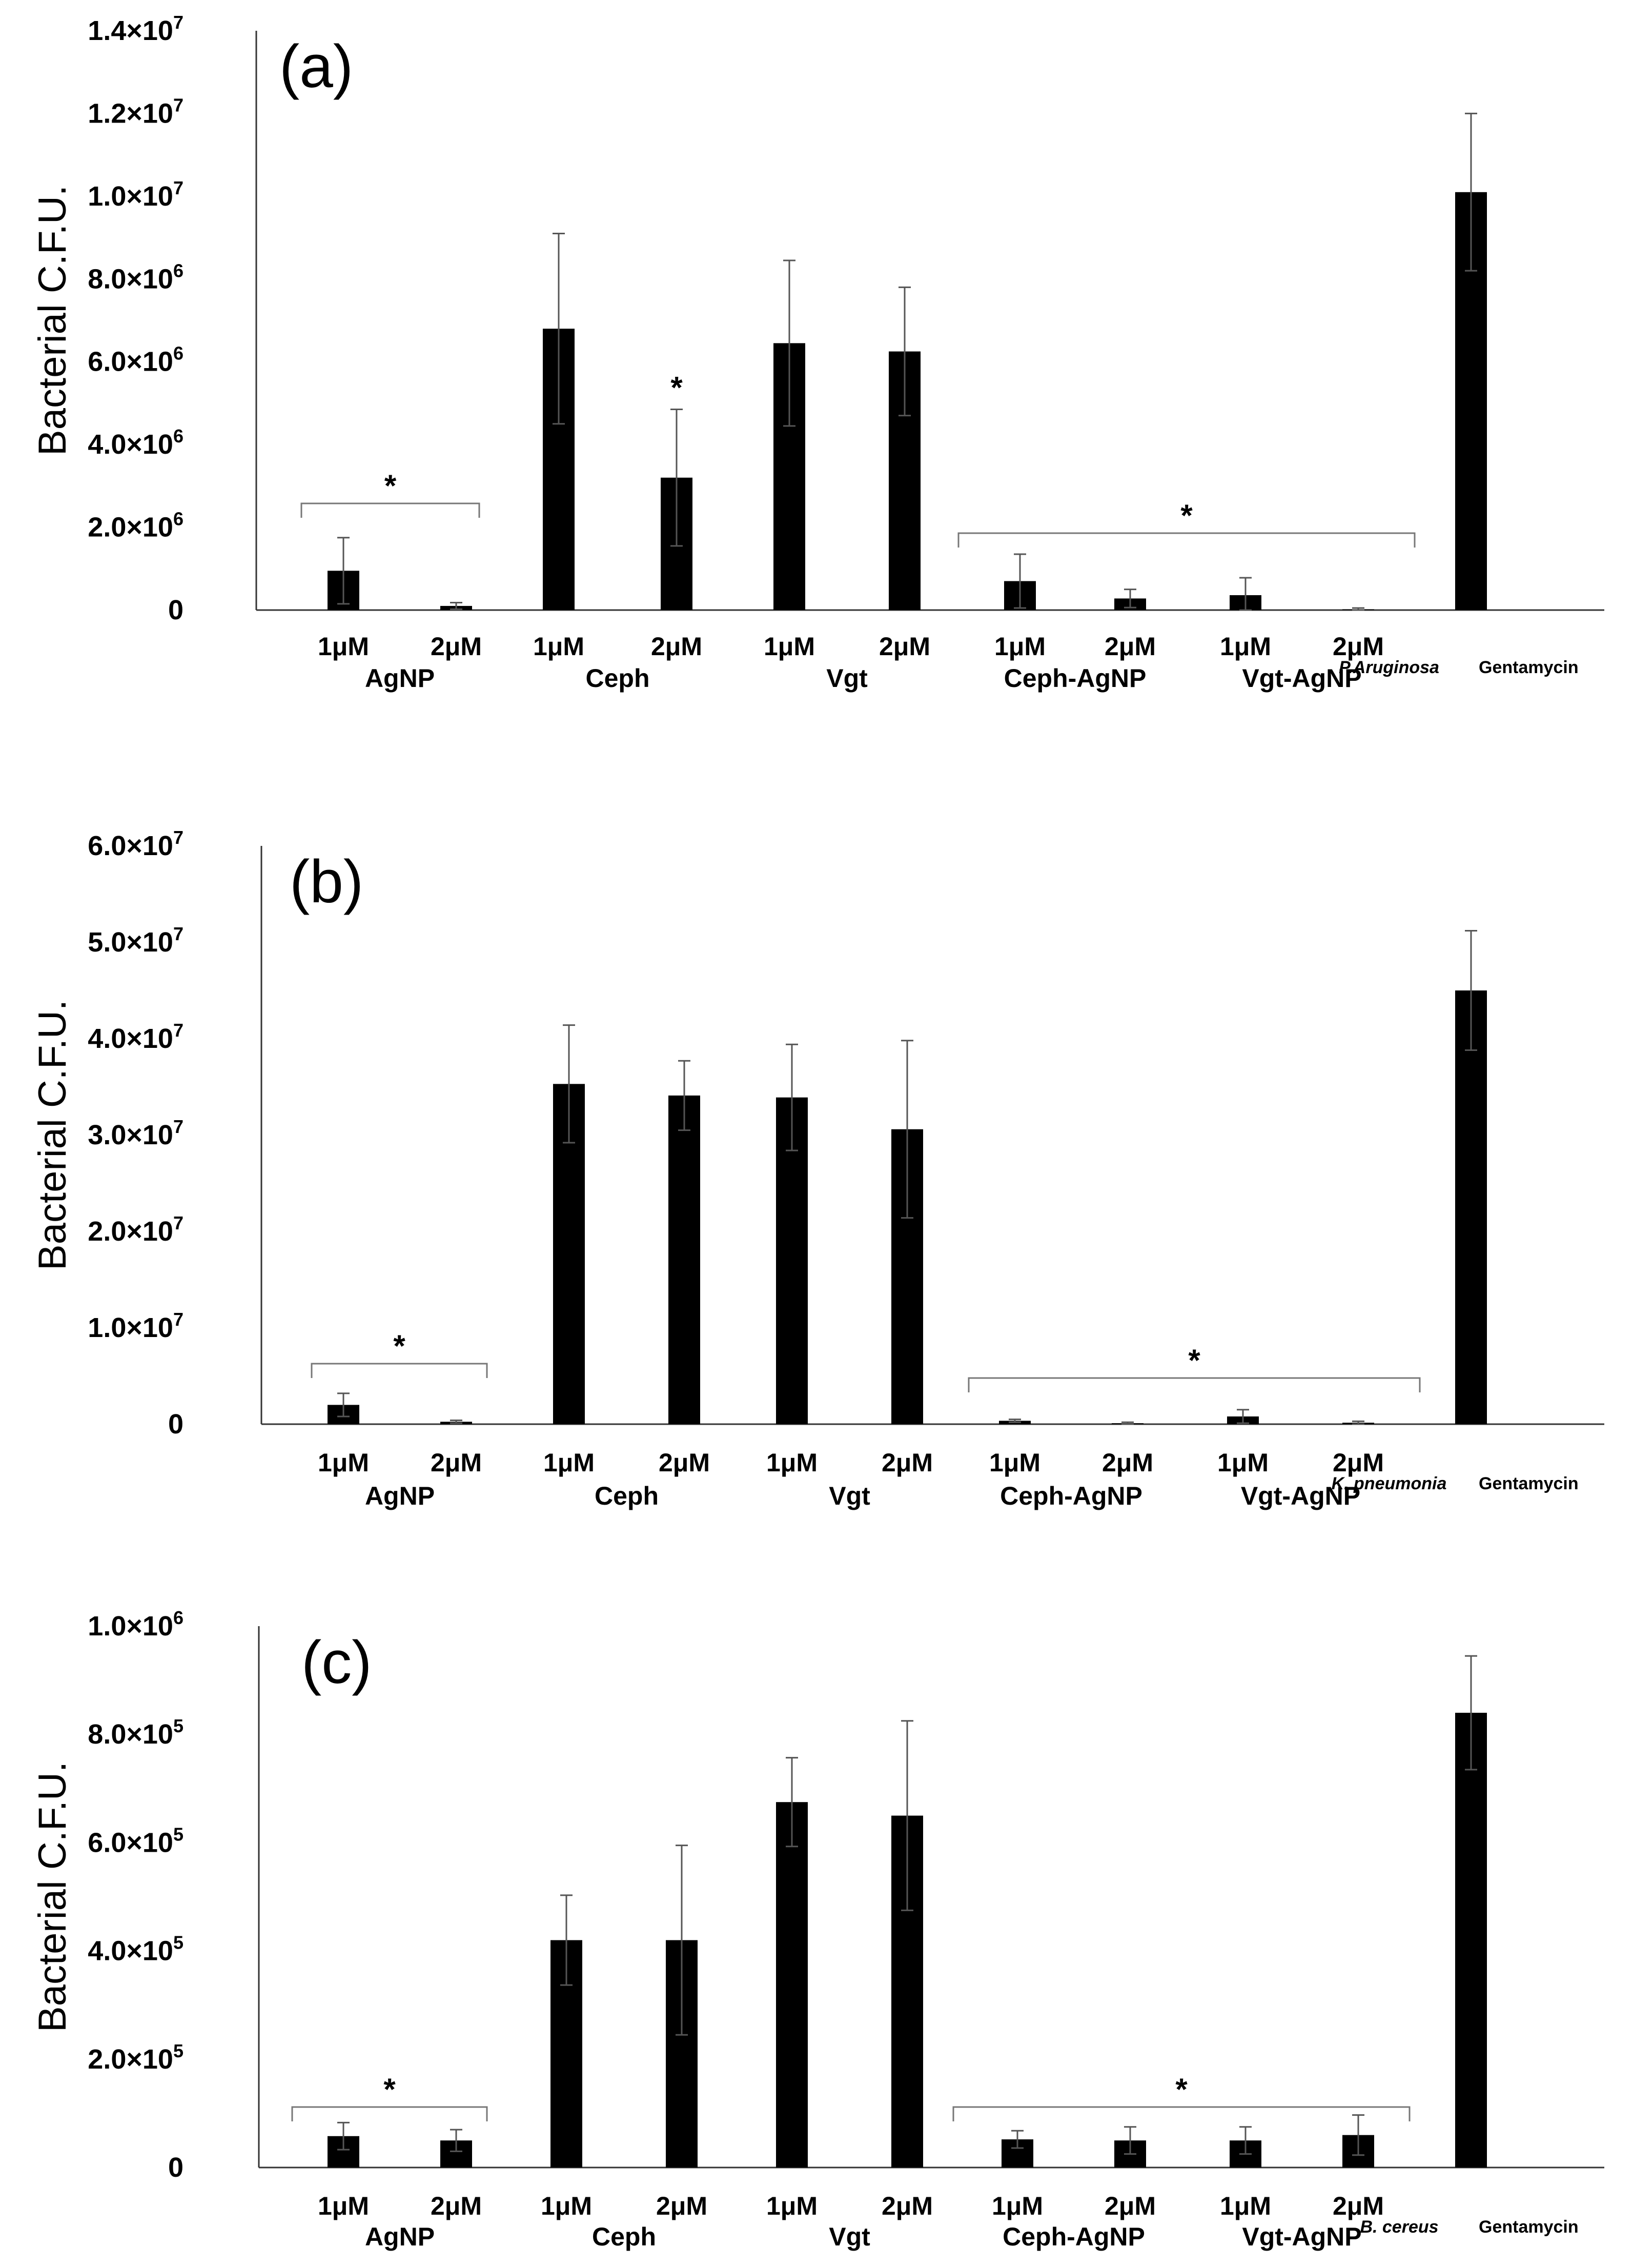 The image size is (1633, 2268). What do you see at coordinates (136, 526) in the screenshot?
I see `y-tick-label: 2.0×10⁶` at bounding box center [136, 526].